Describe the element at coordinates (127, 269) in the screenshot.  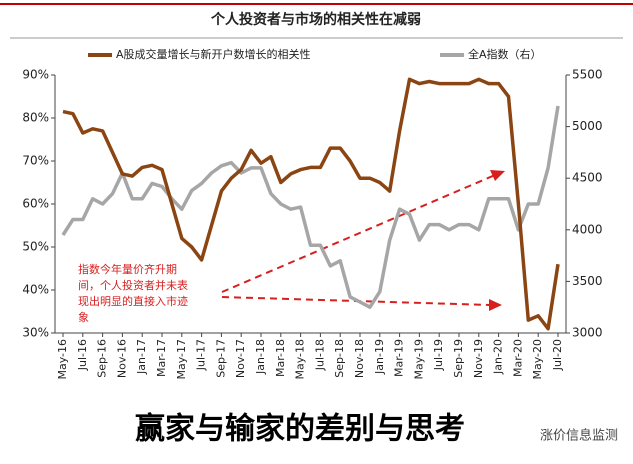
I see `annotation: 指数今年量价齐升期` at that location.